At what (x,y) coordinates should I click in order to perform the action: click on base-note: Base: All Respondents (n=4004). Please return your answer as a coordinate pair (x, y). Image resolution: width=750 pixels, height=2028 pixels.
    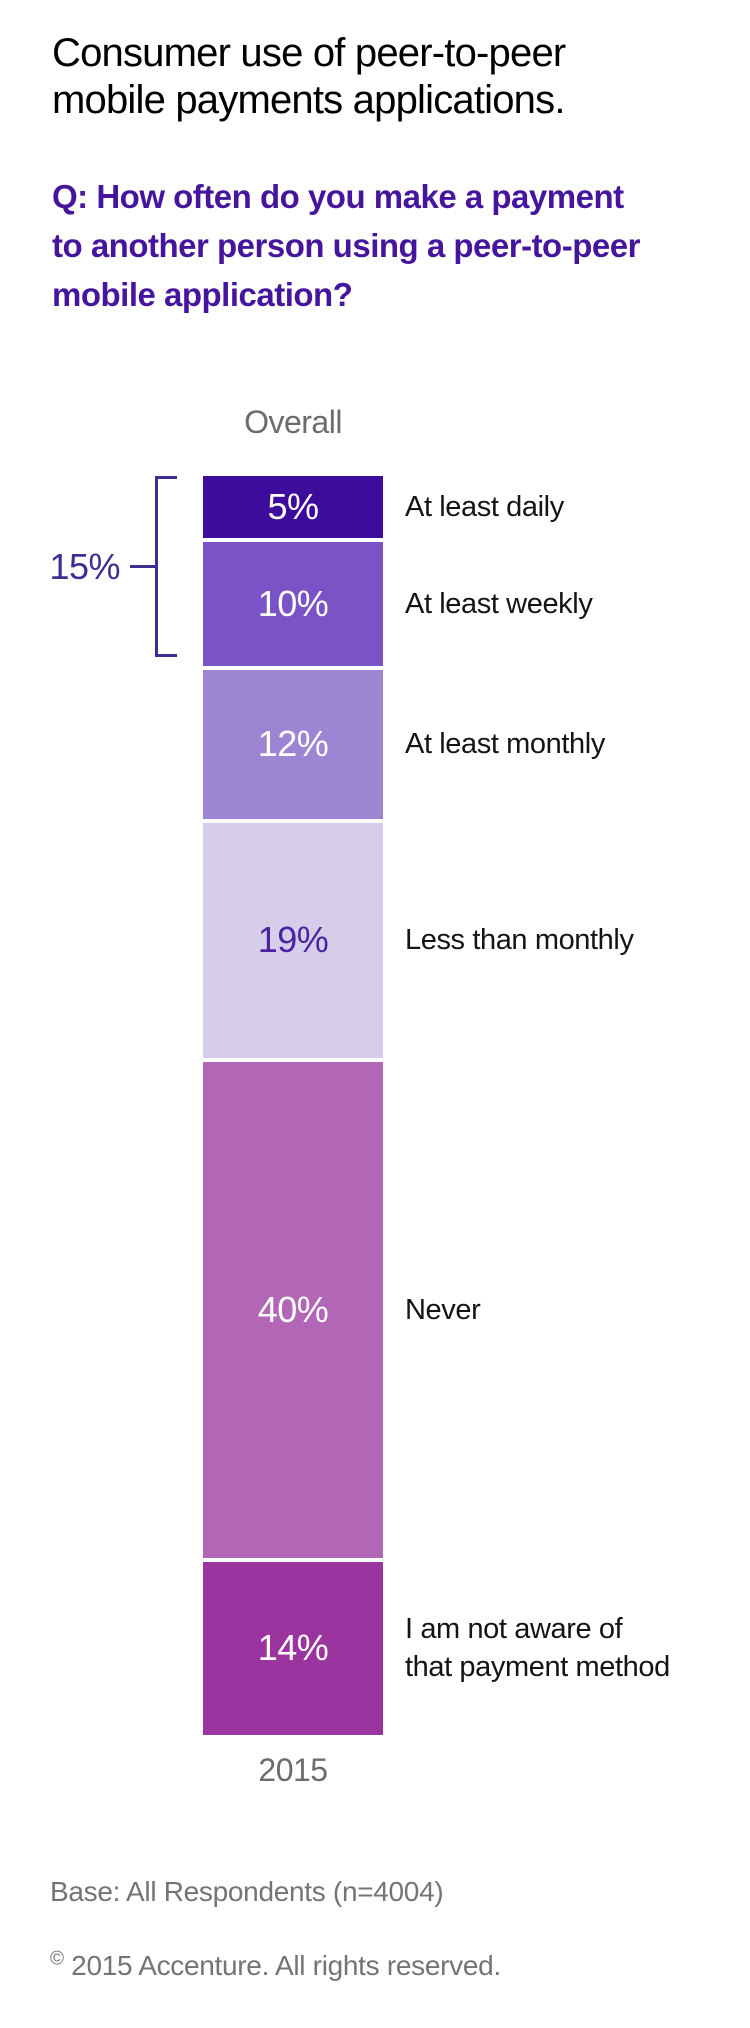
    Looking at the image, I should click on (247, 1891).